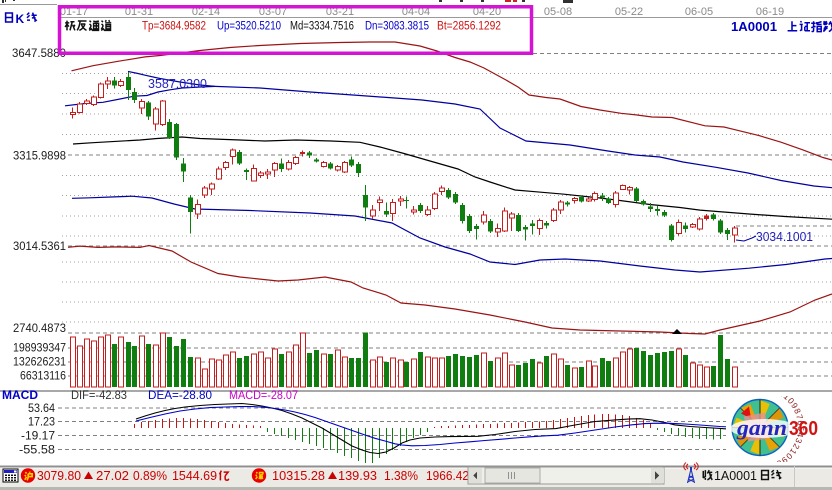  Describe the element at coordinates (699, 12) in the screenshot. I see `svg-text: 06-05` at that location.